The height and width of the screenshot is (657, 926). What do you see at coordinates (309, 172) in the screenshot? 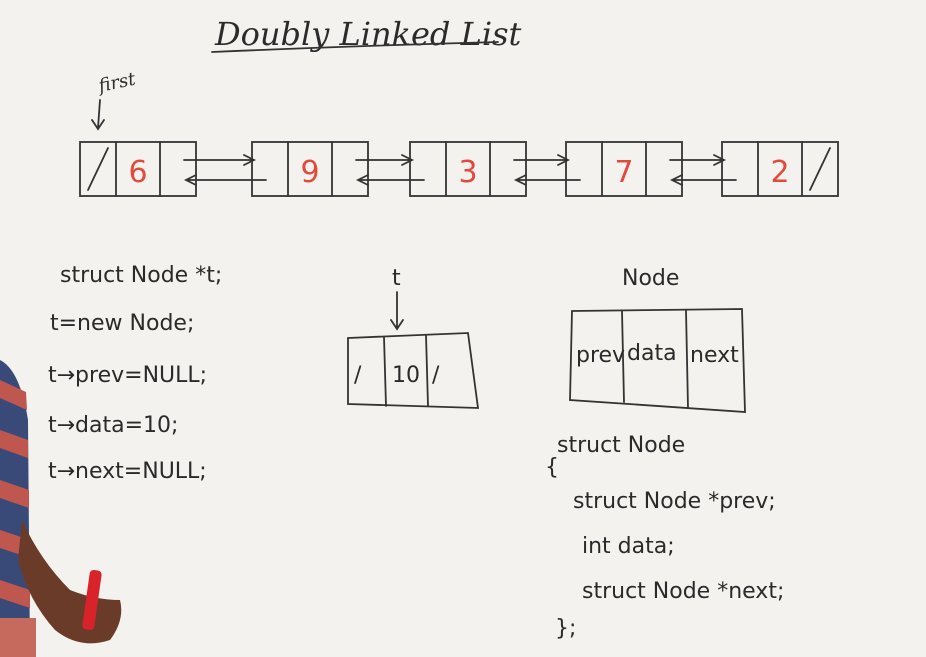
I see `list-node-value: 9` at bounding box center [309, 172].